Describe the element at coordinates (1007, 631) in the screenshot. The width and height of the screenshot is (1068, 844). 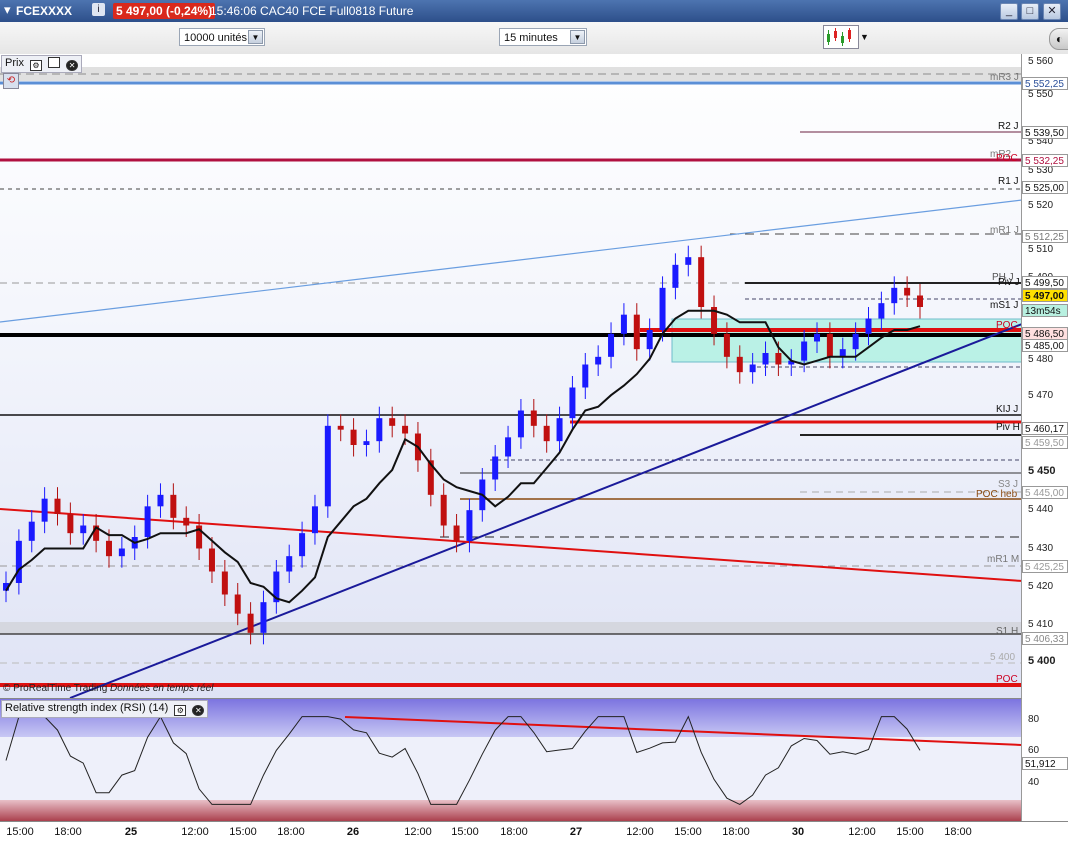
I see `level-label: S1 H` at that location.